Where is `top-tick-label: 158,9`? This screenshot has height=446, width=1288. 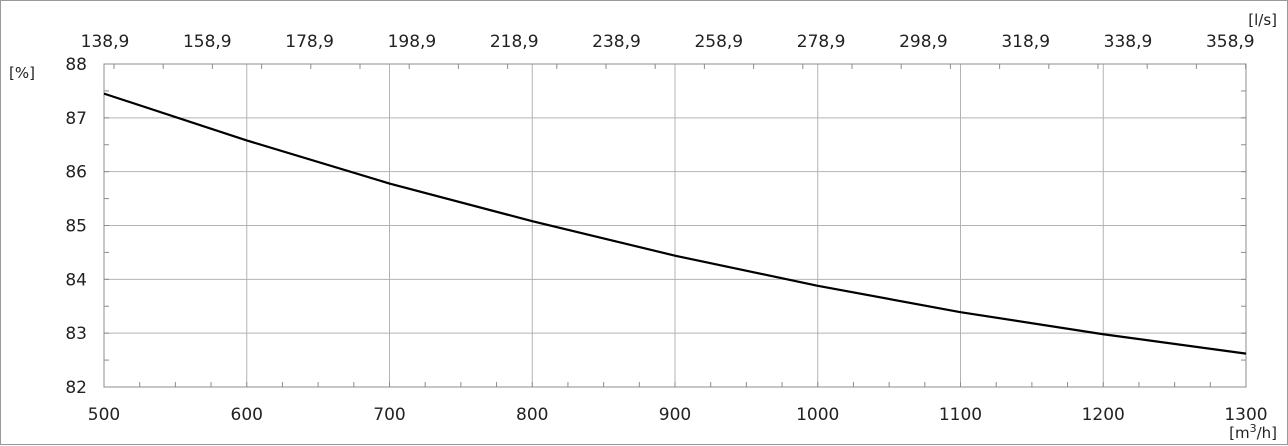 top-tick-label: 158,9 is located at coordinates (207, 42).